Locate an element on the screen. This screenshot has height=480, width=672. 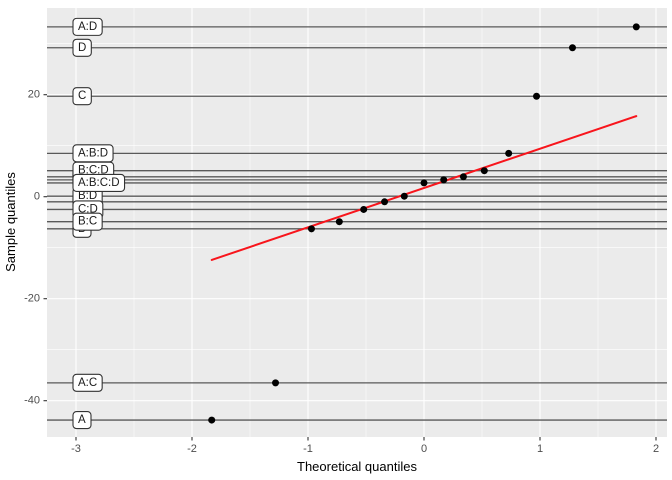
y-tick-label-1: 0 is located at coordinates (37, 197).